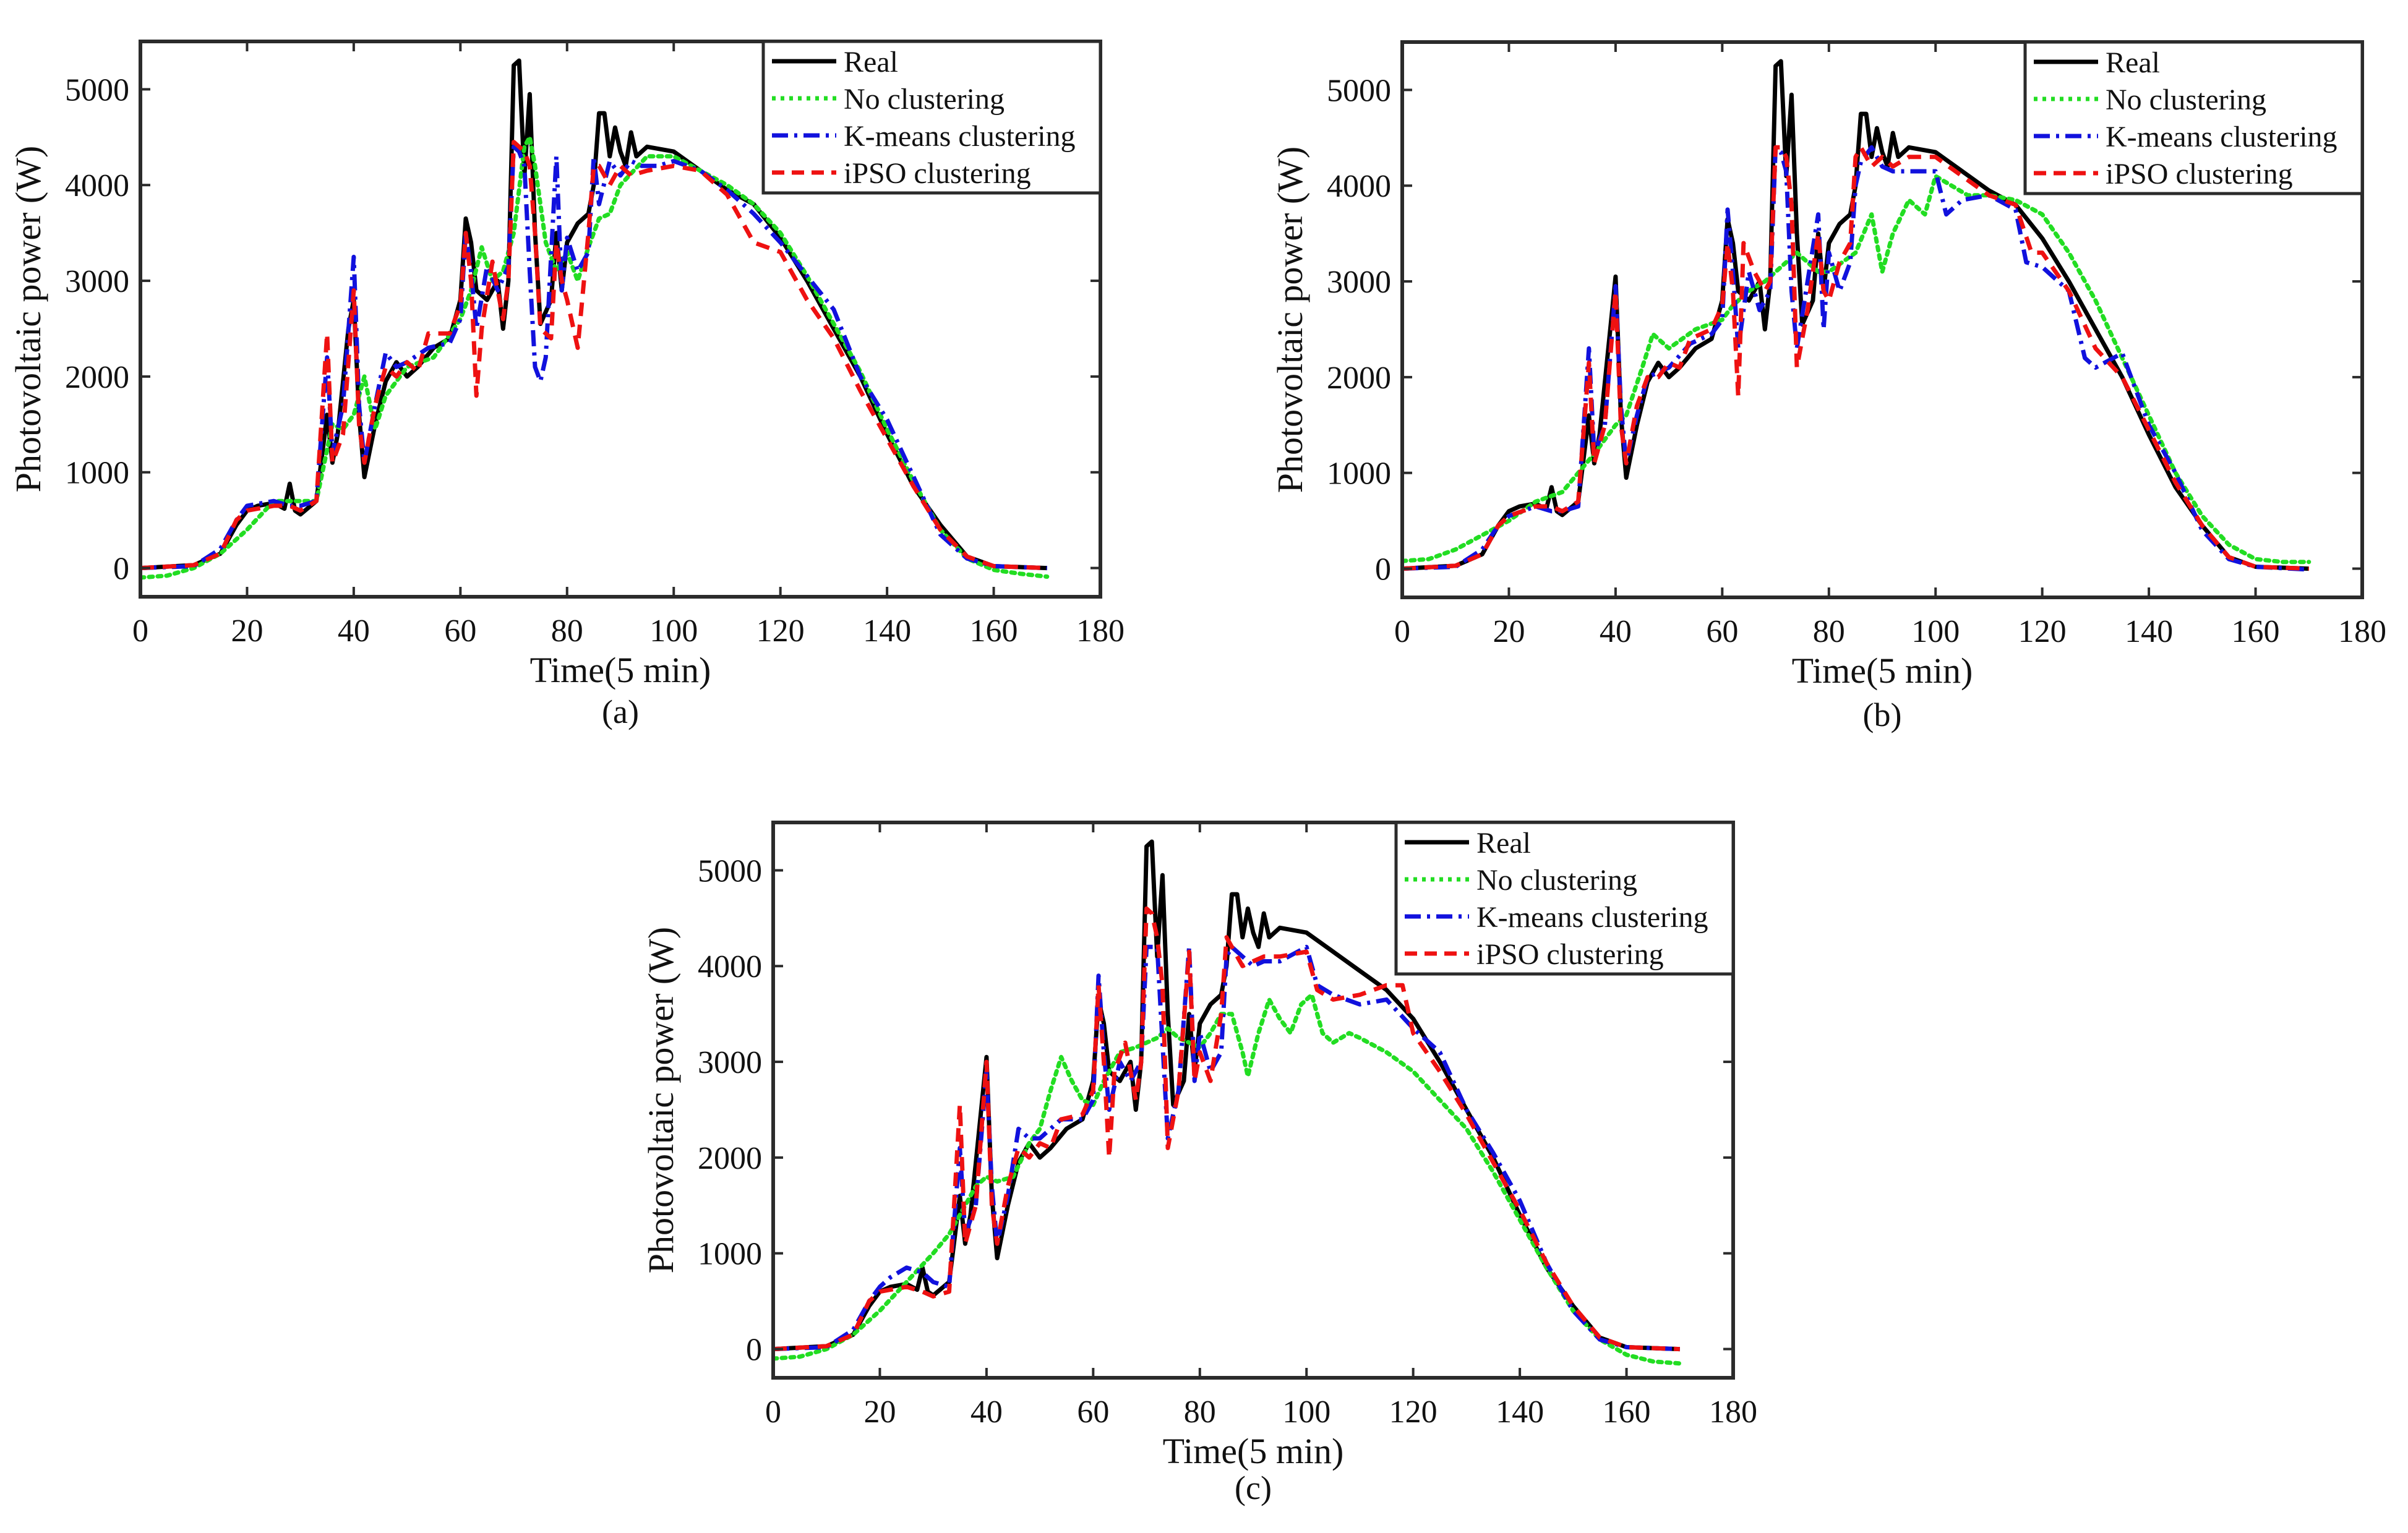 The height and width of the screenshot is (1533, 2408). What do you see at coordinates (1882, 714) in the screenshot?
I see `panel-label: (b)` at bounding box center [1882, 714].